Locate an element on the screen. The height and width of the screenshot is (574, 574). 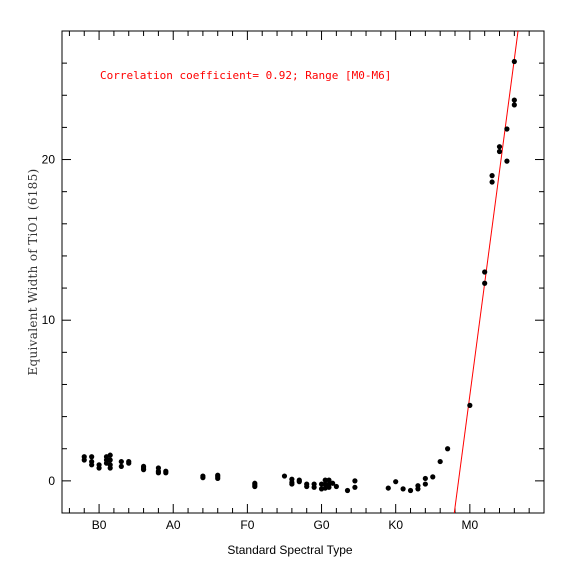
x-tick-label: K0 is located at coordinates (395, 525).